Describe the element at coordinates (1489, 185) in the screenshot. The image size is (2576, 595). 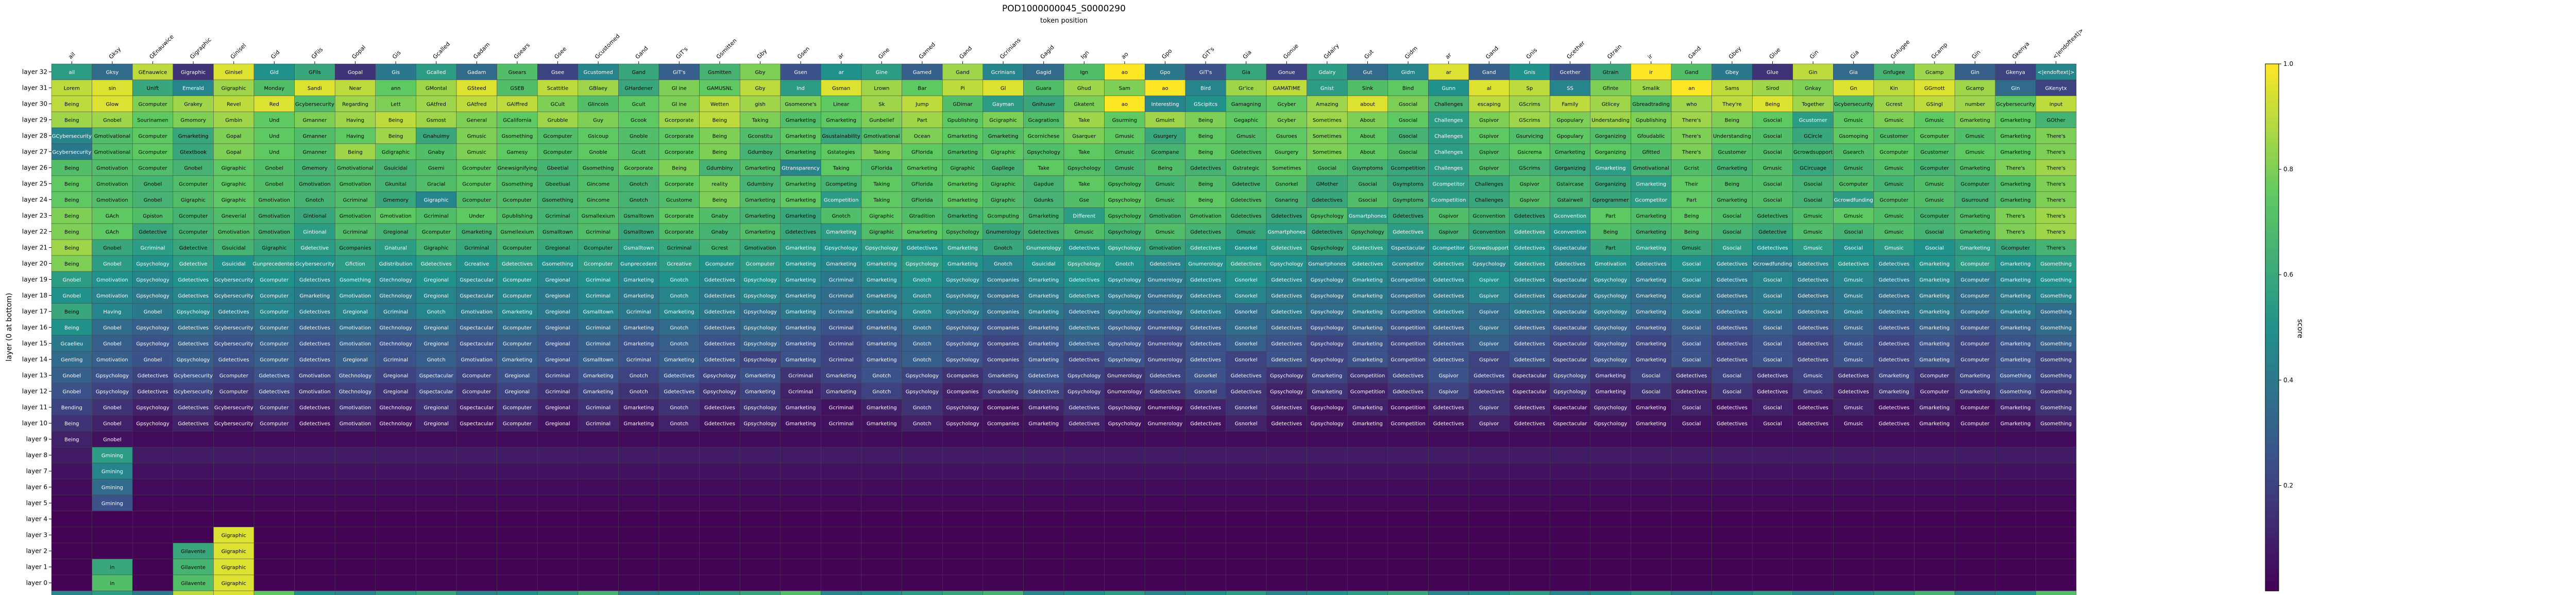
I see `cell-token: Challenges` at that location.